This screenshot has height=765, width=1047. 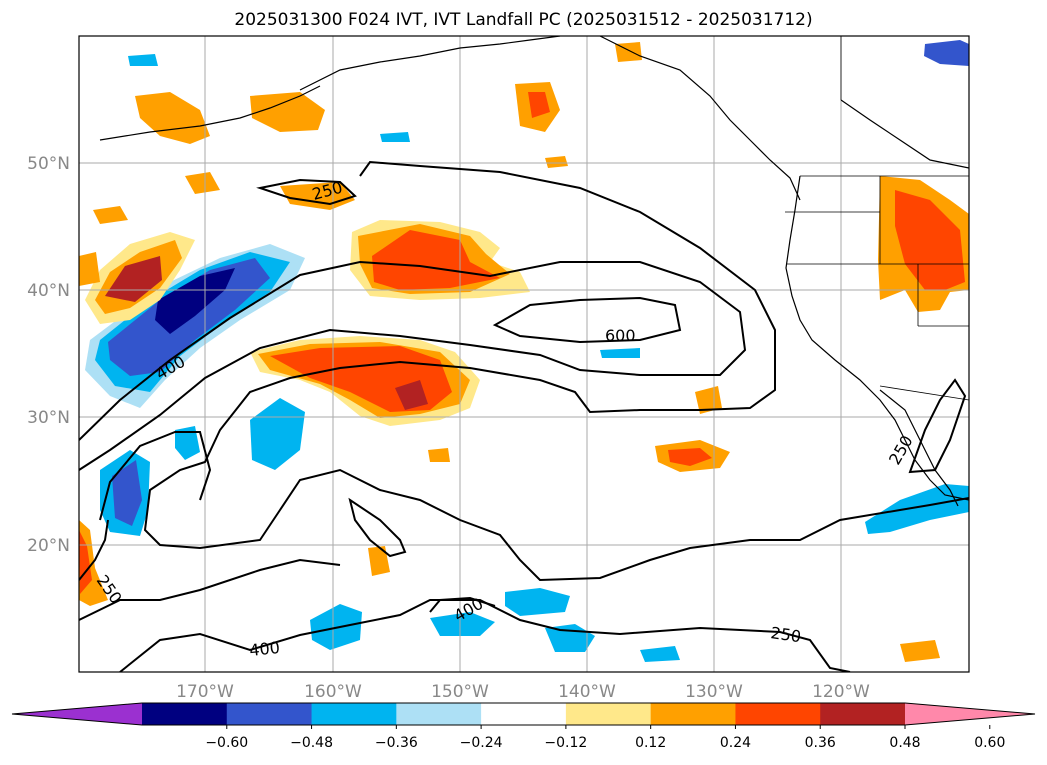 I want to click on alaska-peninsula-coastline, so click(x=210, y=113).